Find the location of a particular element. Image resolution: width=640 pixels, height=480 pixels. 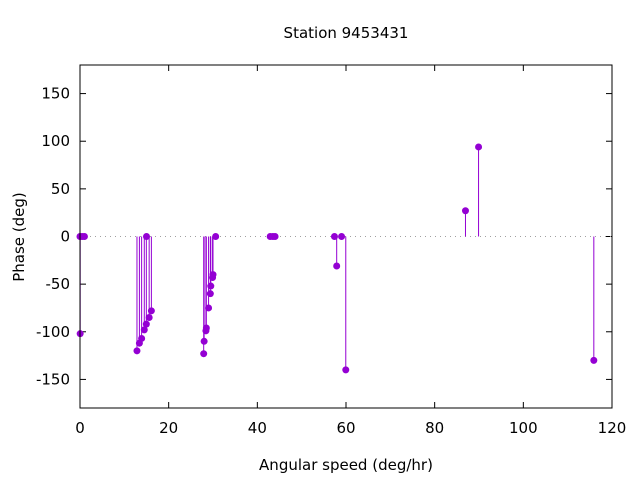

x-tick-label: 80 is located at coordinates (434, 428).